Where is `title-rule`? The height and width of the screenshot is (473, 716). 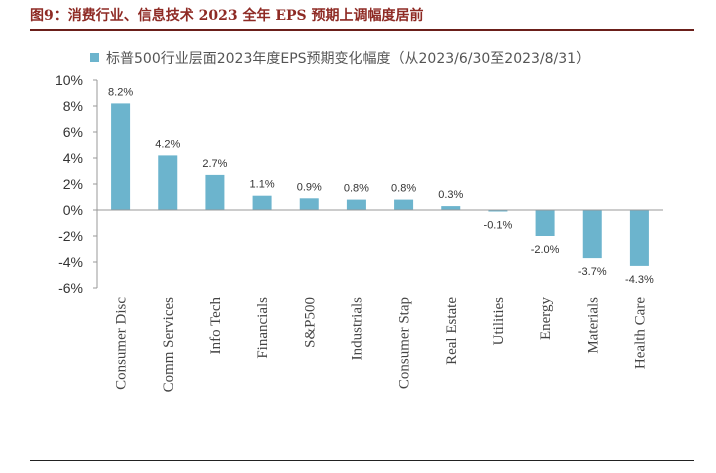 title-rule is located at coordinates (362, 30).